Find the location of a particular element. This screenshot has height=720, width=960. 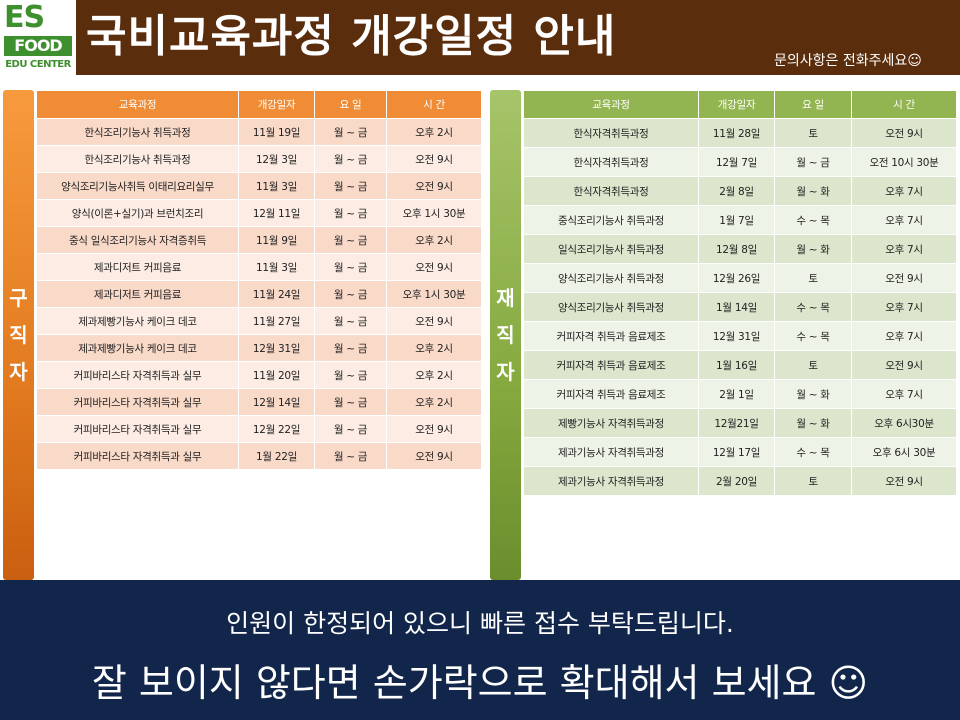

tab-char: 직 is located at coordinates (18, 334).